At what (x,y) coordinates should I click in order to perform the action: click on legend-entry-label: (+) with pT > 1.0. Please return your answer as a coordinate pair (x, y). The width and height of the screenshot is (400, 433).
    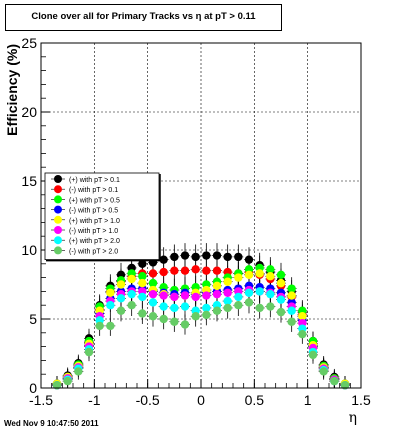
    Looking at the image, I should click on (94, 221).